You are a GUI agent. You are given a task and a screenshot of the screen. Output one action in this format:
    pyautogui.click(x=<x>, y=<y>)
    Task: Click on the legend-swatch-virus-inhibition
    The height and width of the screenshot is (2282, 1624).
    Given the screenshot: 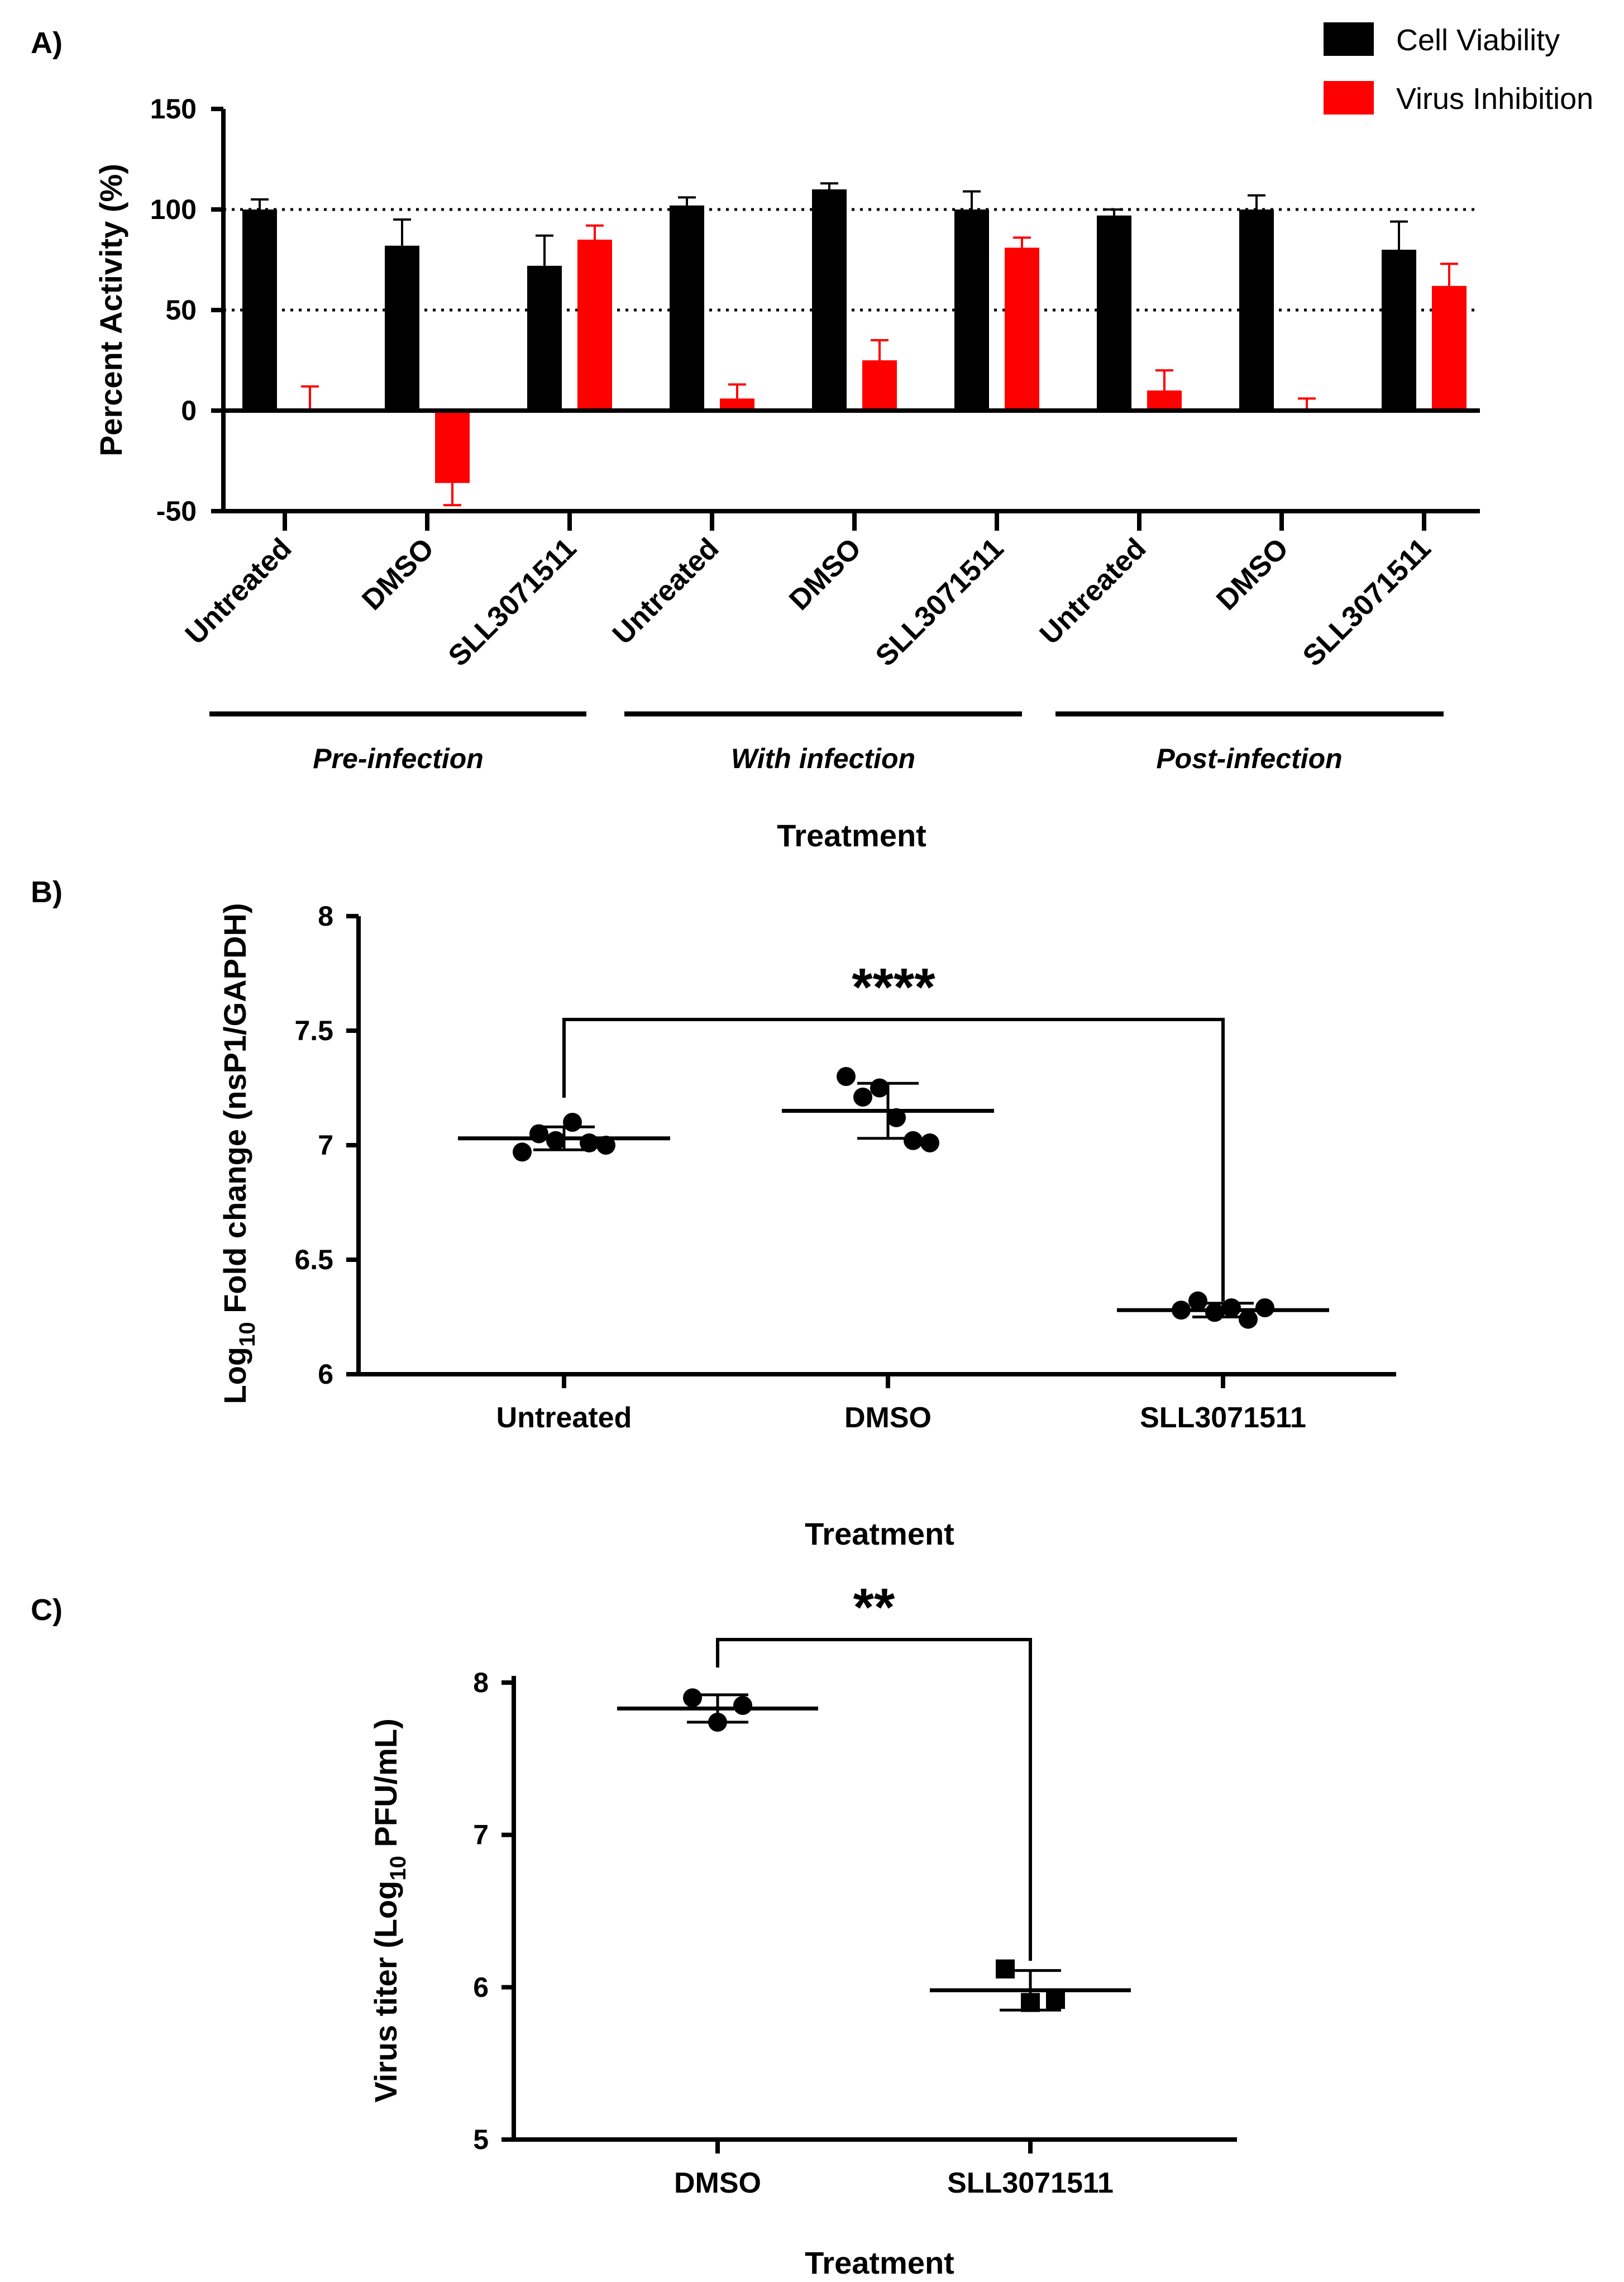 What is the action you would take?
    pyautogui.click(x=1349, y=98)
    